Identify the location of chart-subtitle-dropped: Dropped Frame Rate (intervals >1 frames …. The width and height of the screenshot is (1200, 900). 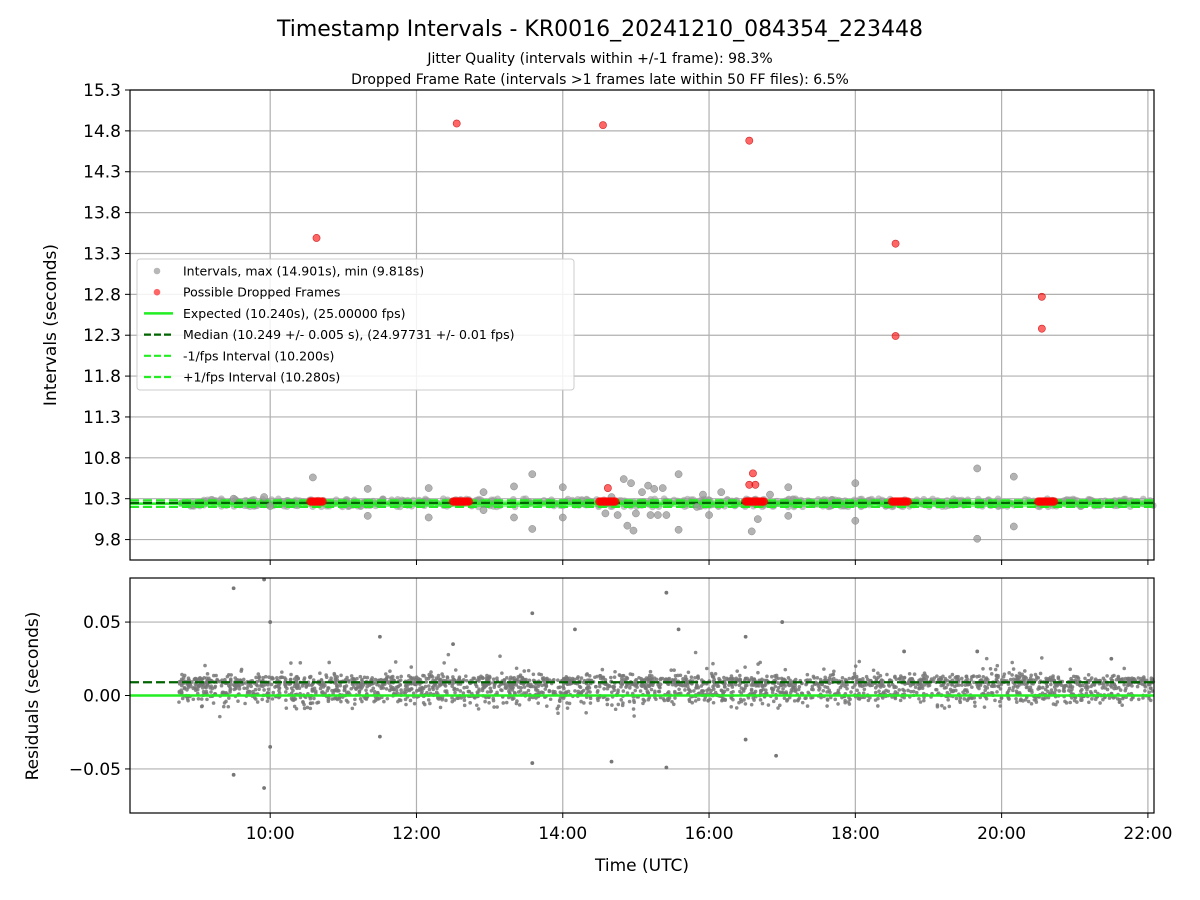
(600, 80).